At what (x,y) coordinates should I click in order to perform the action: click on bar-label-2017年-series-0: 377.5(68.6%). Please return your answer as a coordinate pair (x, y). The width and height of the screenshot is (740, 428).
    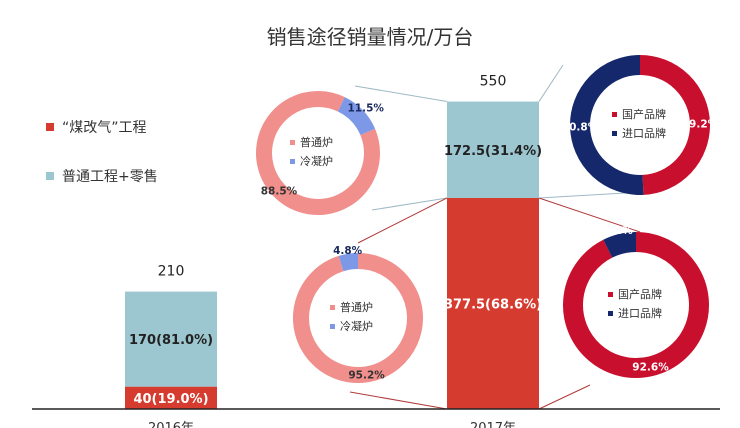
    Looking at the image, I should click on (493, 304).